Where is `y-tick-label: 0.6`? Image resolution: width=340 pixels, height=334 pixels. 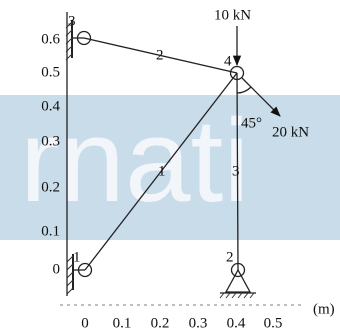
y-tick-label: 0.6 is located at coordinates (50, 39).